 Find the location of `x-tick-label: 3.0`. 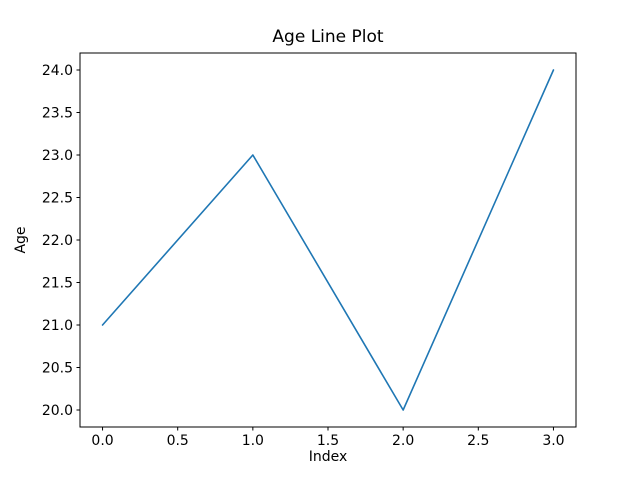

x-tick-label: 3.0 is located at coordinates (553, 441).